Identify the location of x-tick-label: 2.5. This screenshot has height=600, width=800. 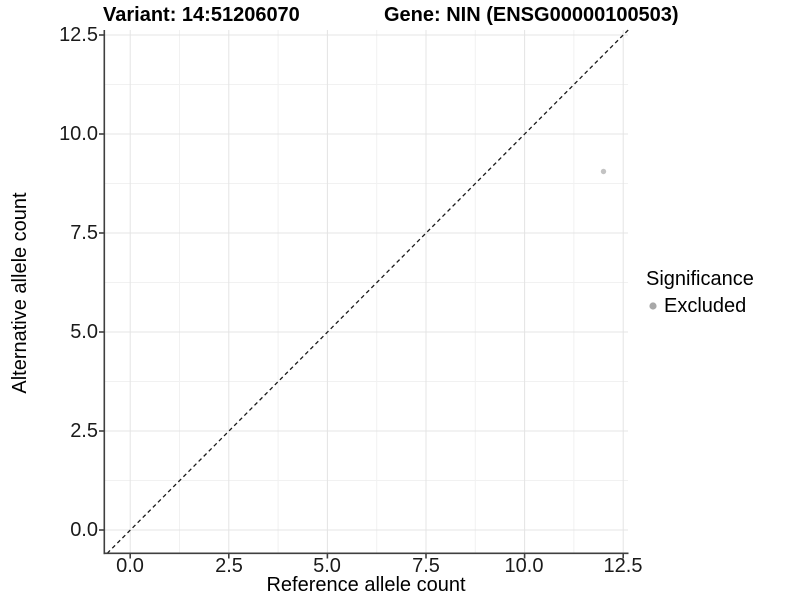
(229, 566).